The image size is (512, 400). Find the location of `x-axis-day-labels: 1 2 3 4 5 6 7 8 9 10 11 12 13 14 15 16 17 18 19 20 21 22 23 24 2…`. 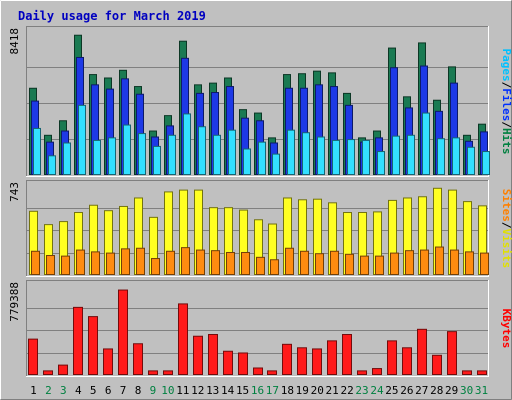

x-axis-day-labels: 1 2 3 4 5 6 7 8 9 10 11 12 13 14 15 16 17 18 19 20 21 22 23 24 2… is located at coordinates (259, 390).